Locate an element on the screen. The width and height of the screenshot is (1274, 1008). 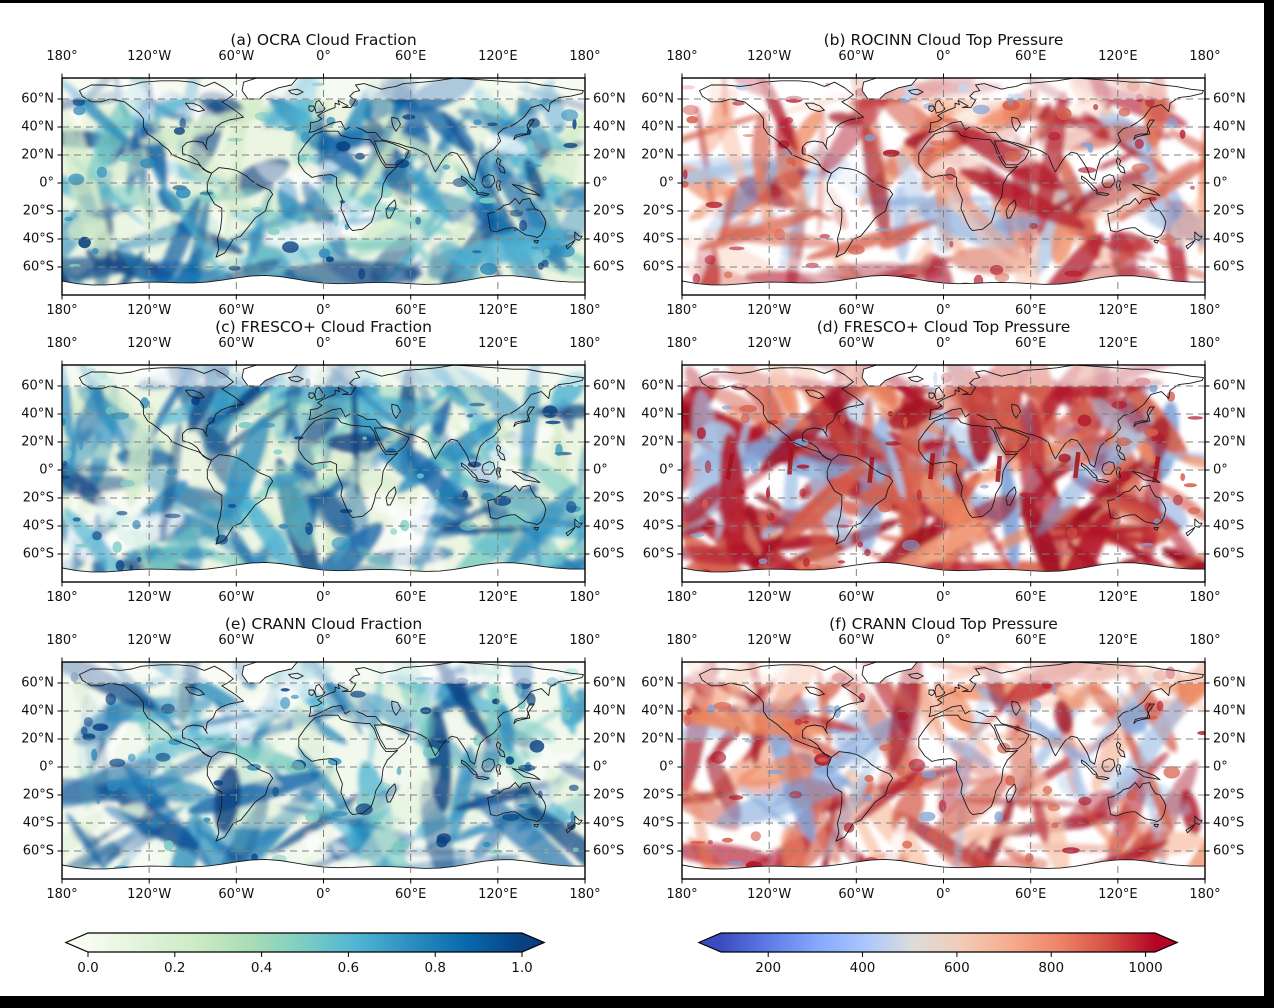
colorbar-gradient-cloud_fraction is located at coordinates (305, 944).